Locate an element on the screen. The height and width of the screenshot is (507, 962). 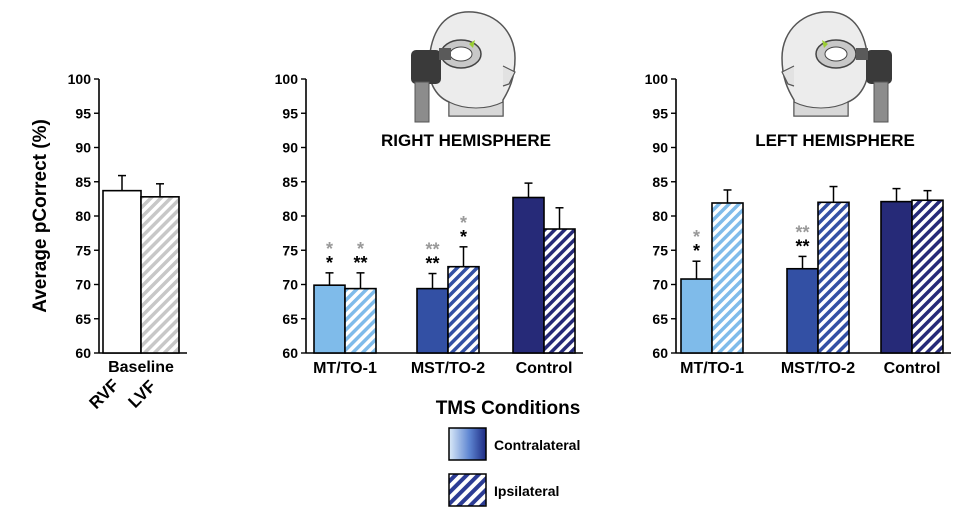
bar-lvf is located at coordinates (160, 275).